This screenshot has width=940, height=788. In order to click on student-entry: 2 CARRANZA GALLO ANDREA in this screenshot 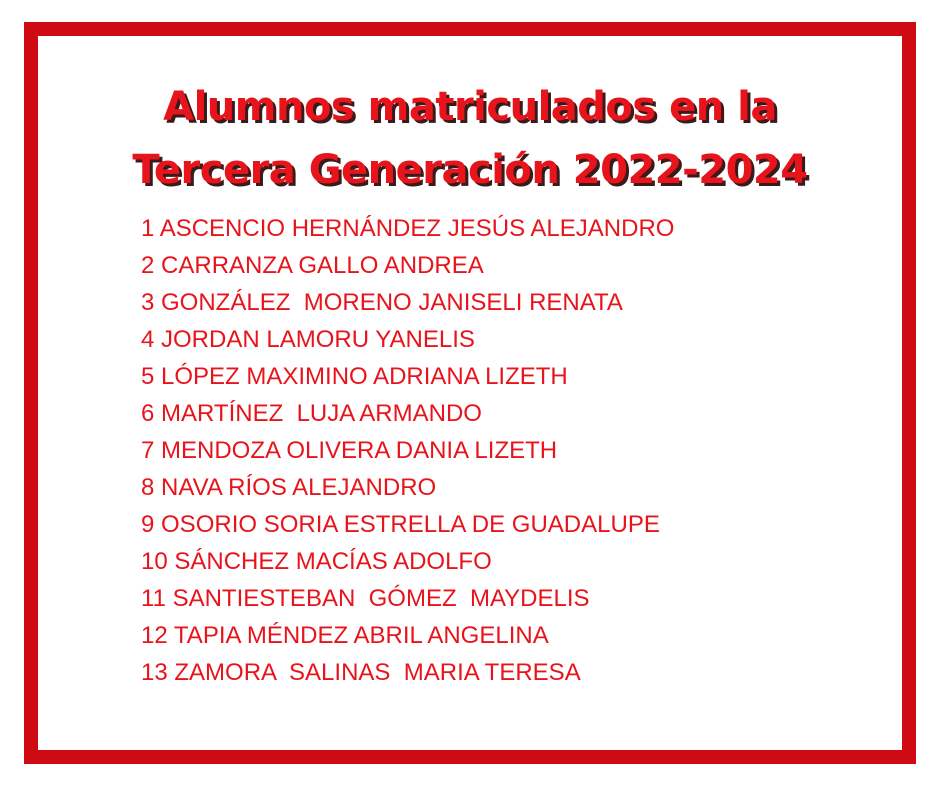, I will do `click(312, 265)`.